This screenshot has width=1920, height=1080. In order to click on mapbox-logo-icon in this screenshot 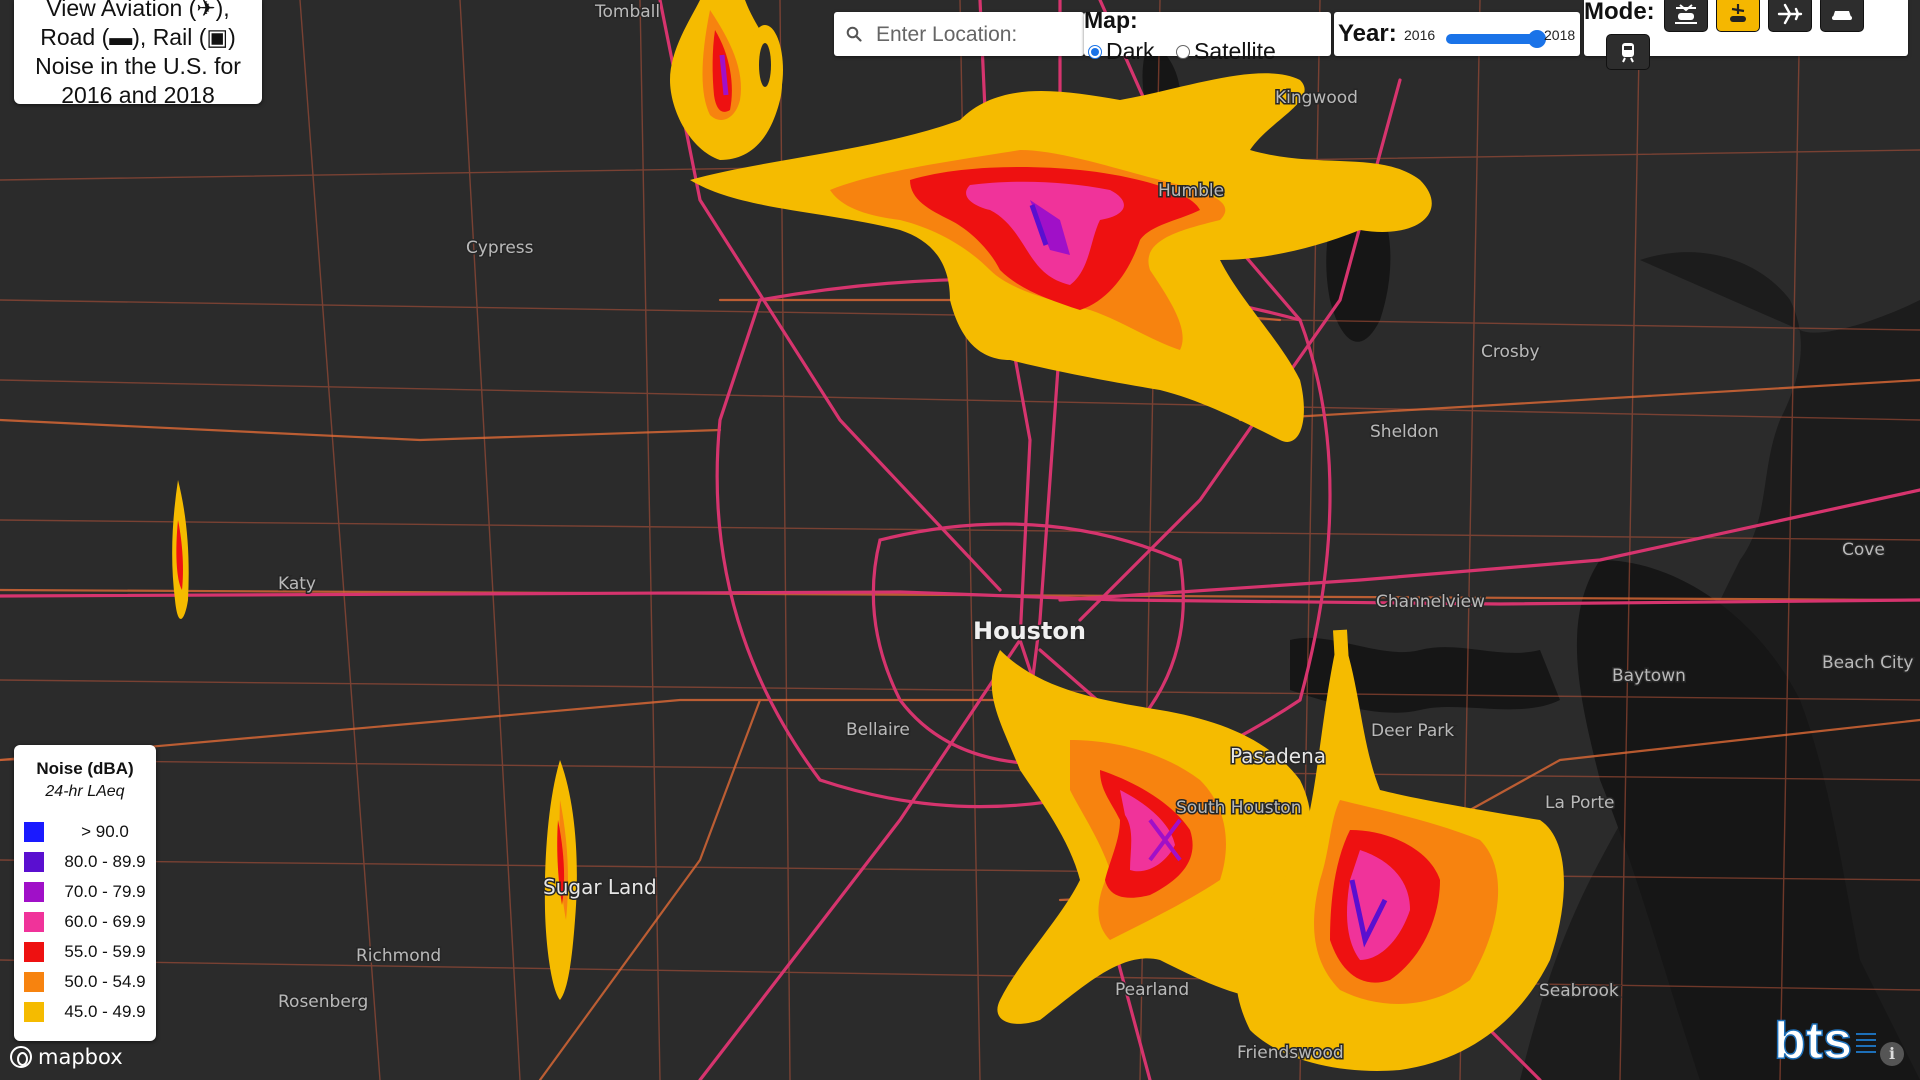, I will do `click(21, 1057)`.